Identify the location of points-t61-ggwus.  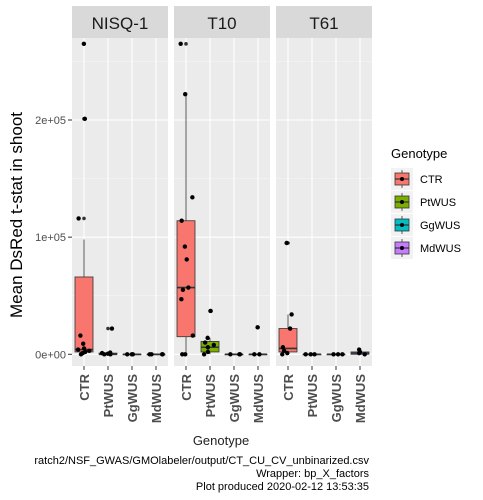
(338, 354).